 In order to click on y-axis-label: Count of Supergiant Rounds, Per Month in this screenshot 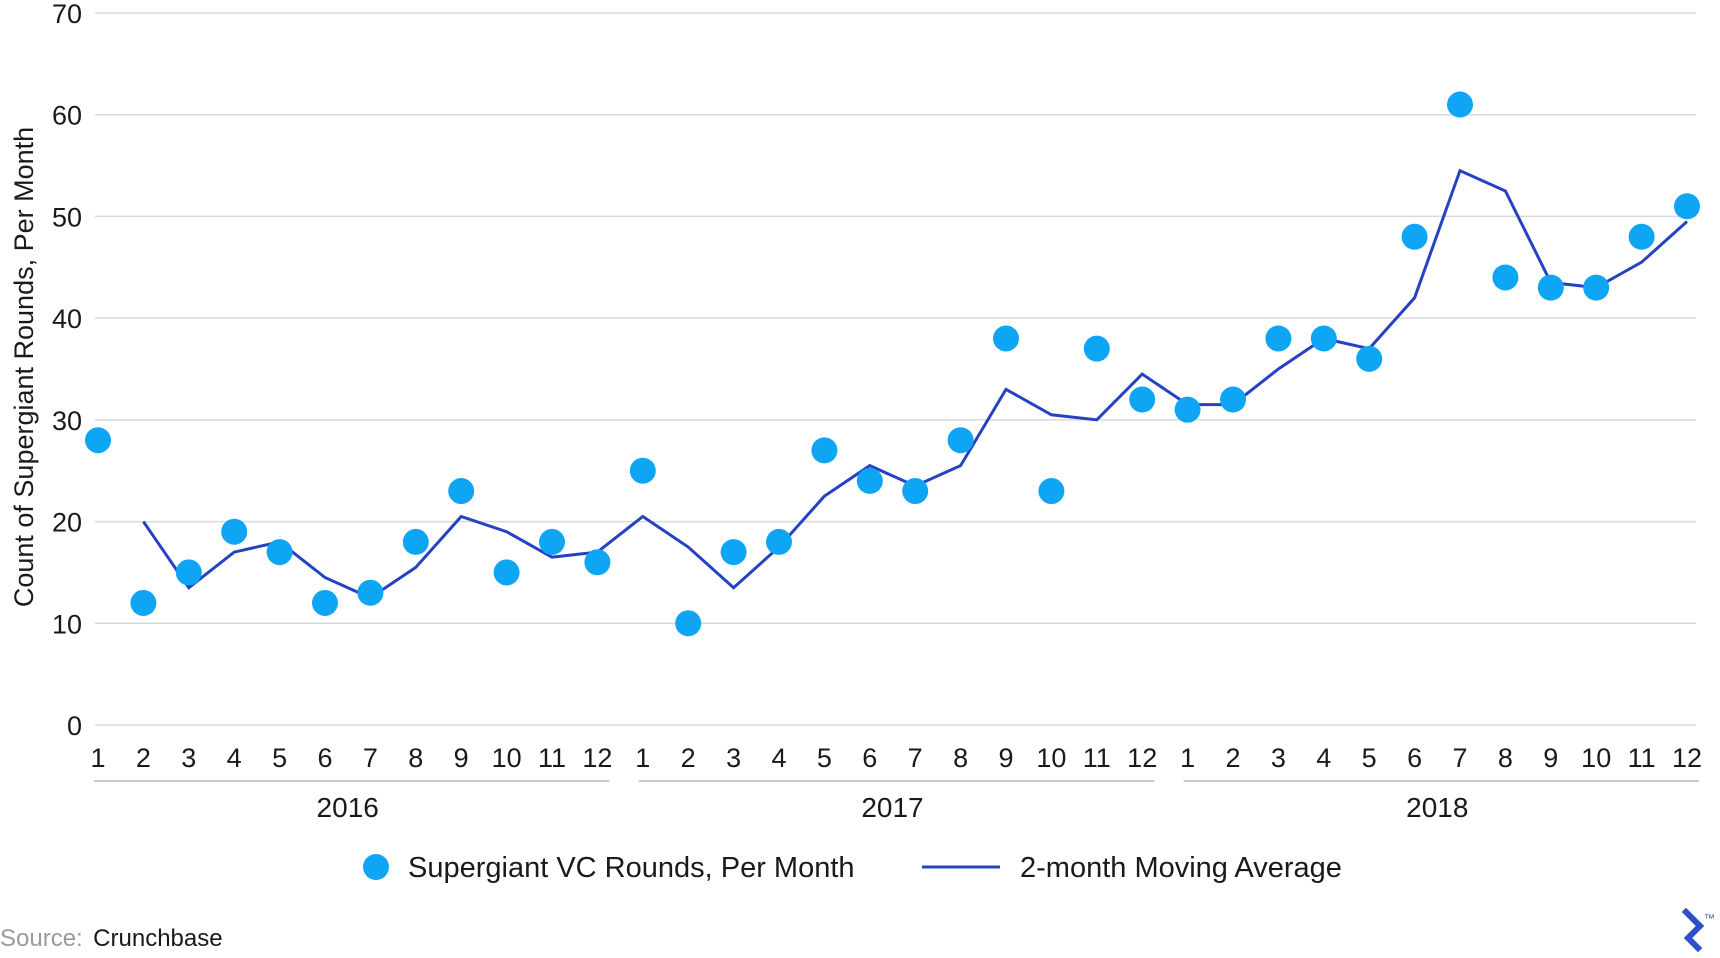, I will do `click(24, 367)`.